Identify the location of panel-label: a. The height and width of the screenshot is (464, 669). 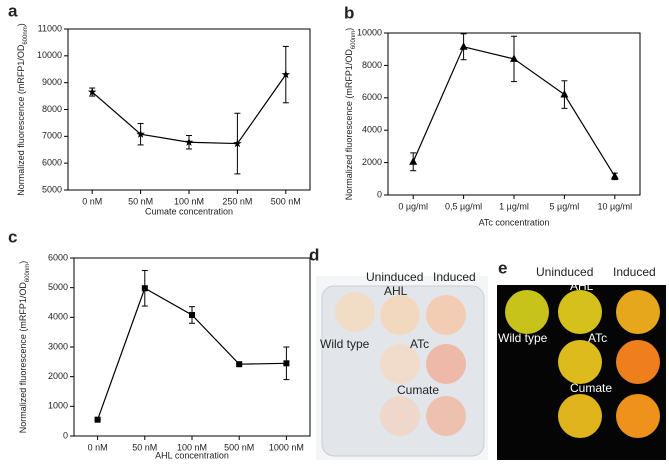
(13, 10).